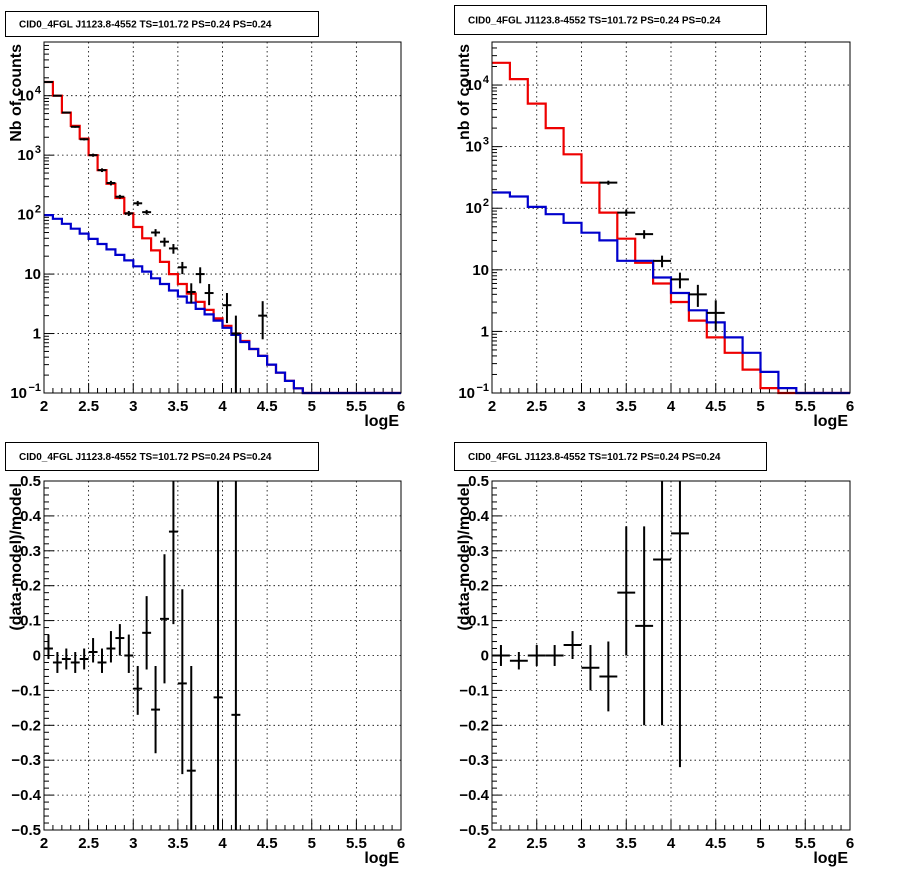  I want to click on y-tick-label: 1, so click(485, 331).